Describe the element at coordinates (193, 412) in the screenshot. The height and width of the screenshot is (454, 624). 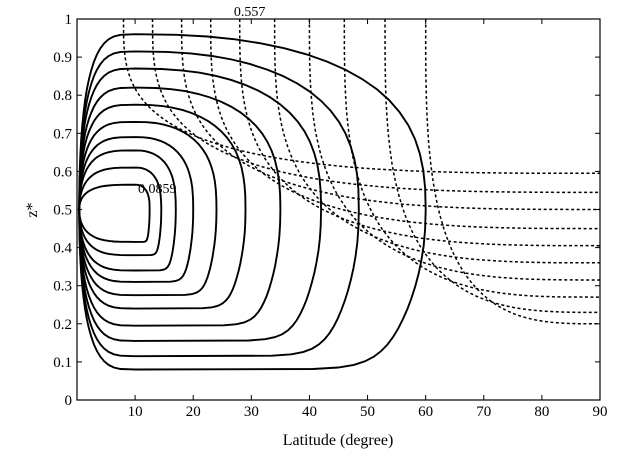
I see `x-tick-label: 20` at that location.